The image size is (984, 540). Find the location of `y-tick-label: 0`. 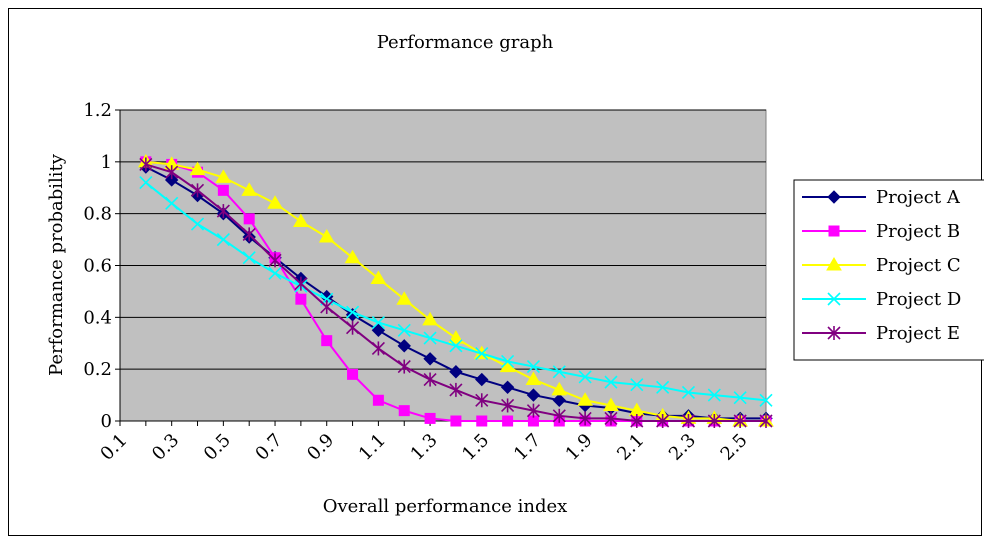

y-tick-label: 0 is located at coordinates (106, 421).